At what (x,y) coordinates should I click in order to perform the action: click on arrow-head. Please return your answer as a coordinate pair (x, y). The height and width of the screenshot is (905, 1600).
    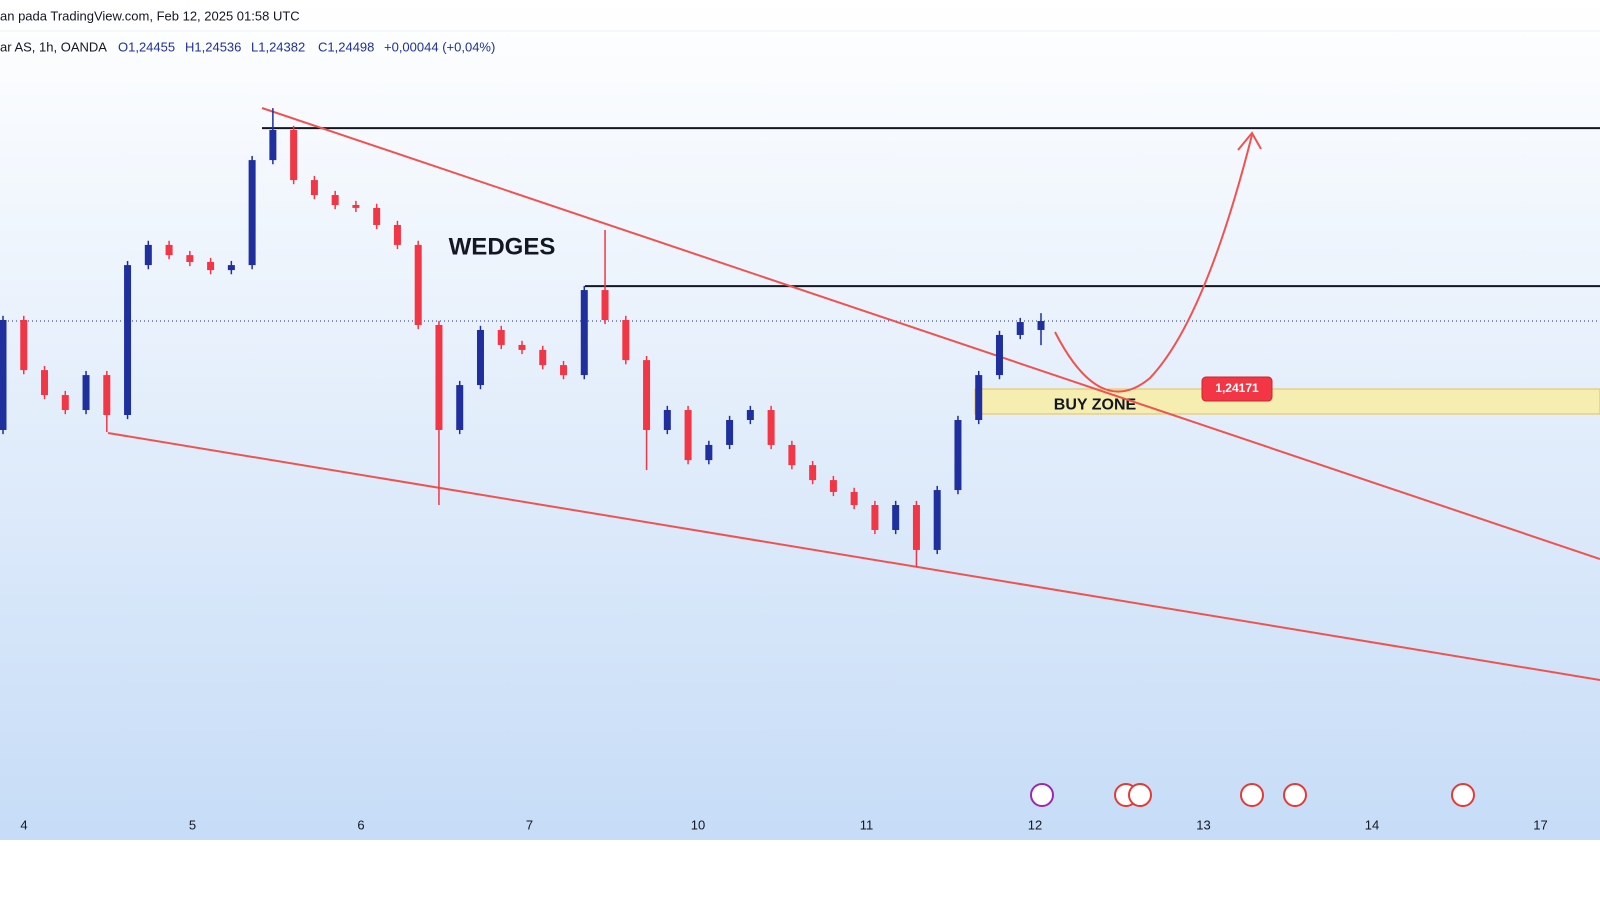
    Looking at the image, I should click on (1249, 141).